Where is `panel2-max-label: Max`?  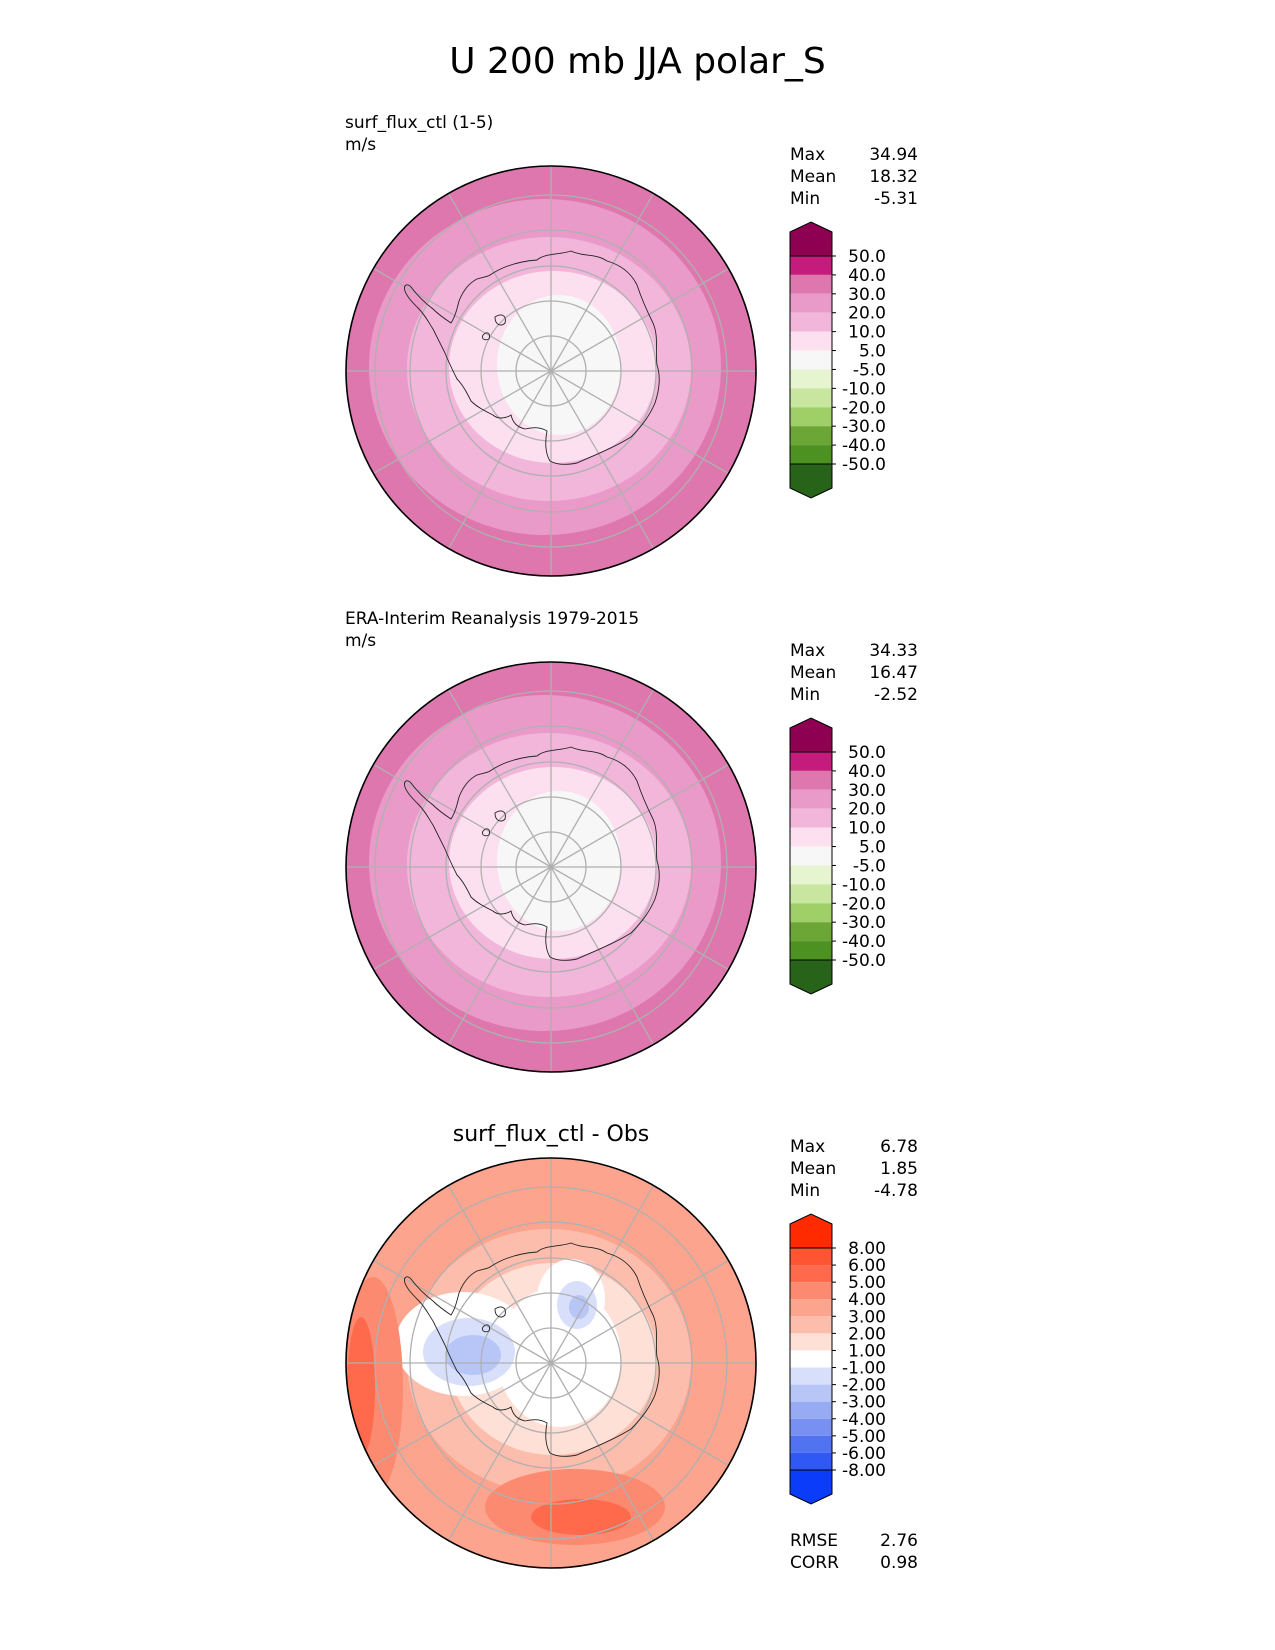 panel2-max-label: Max is located at coordinates (808, 651).